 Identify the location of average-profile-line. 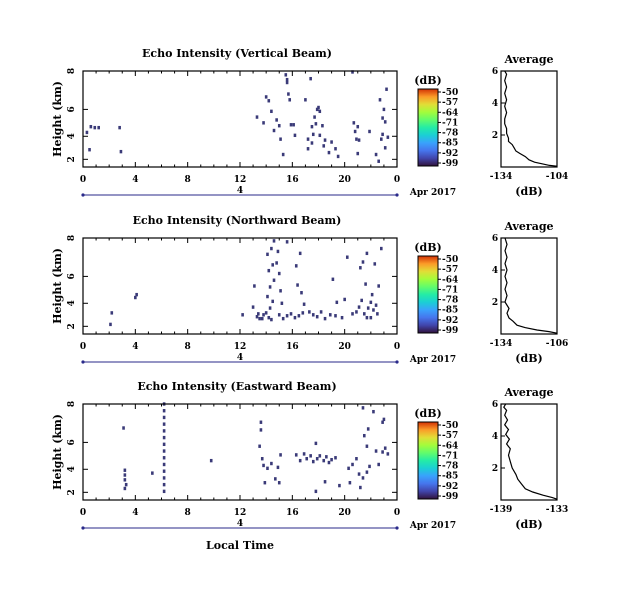
(530, 451).